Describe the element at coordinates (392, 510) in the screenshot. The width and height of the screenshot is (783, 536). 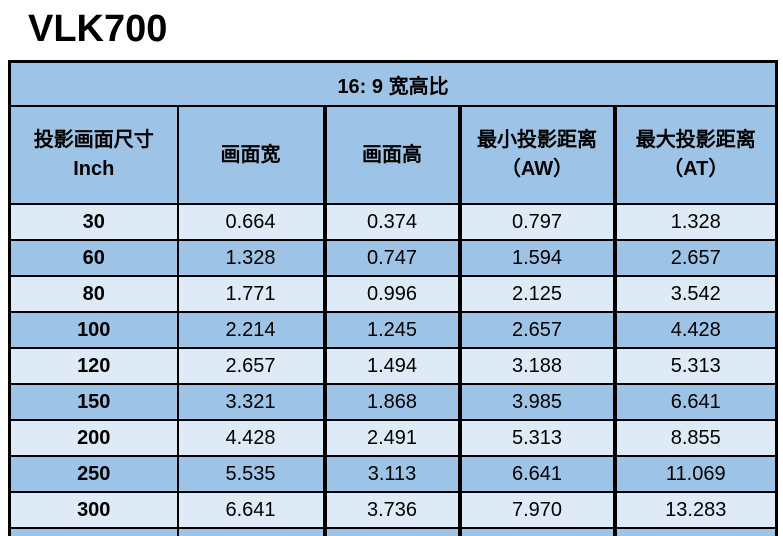
I see `cell-height: 3.736` at that location.